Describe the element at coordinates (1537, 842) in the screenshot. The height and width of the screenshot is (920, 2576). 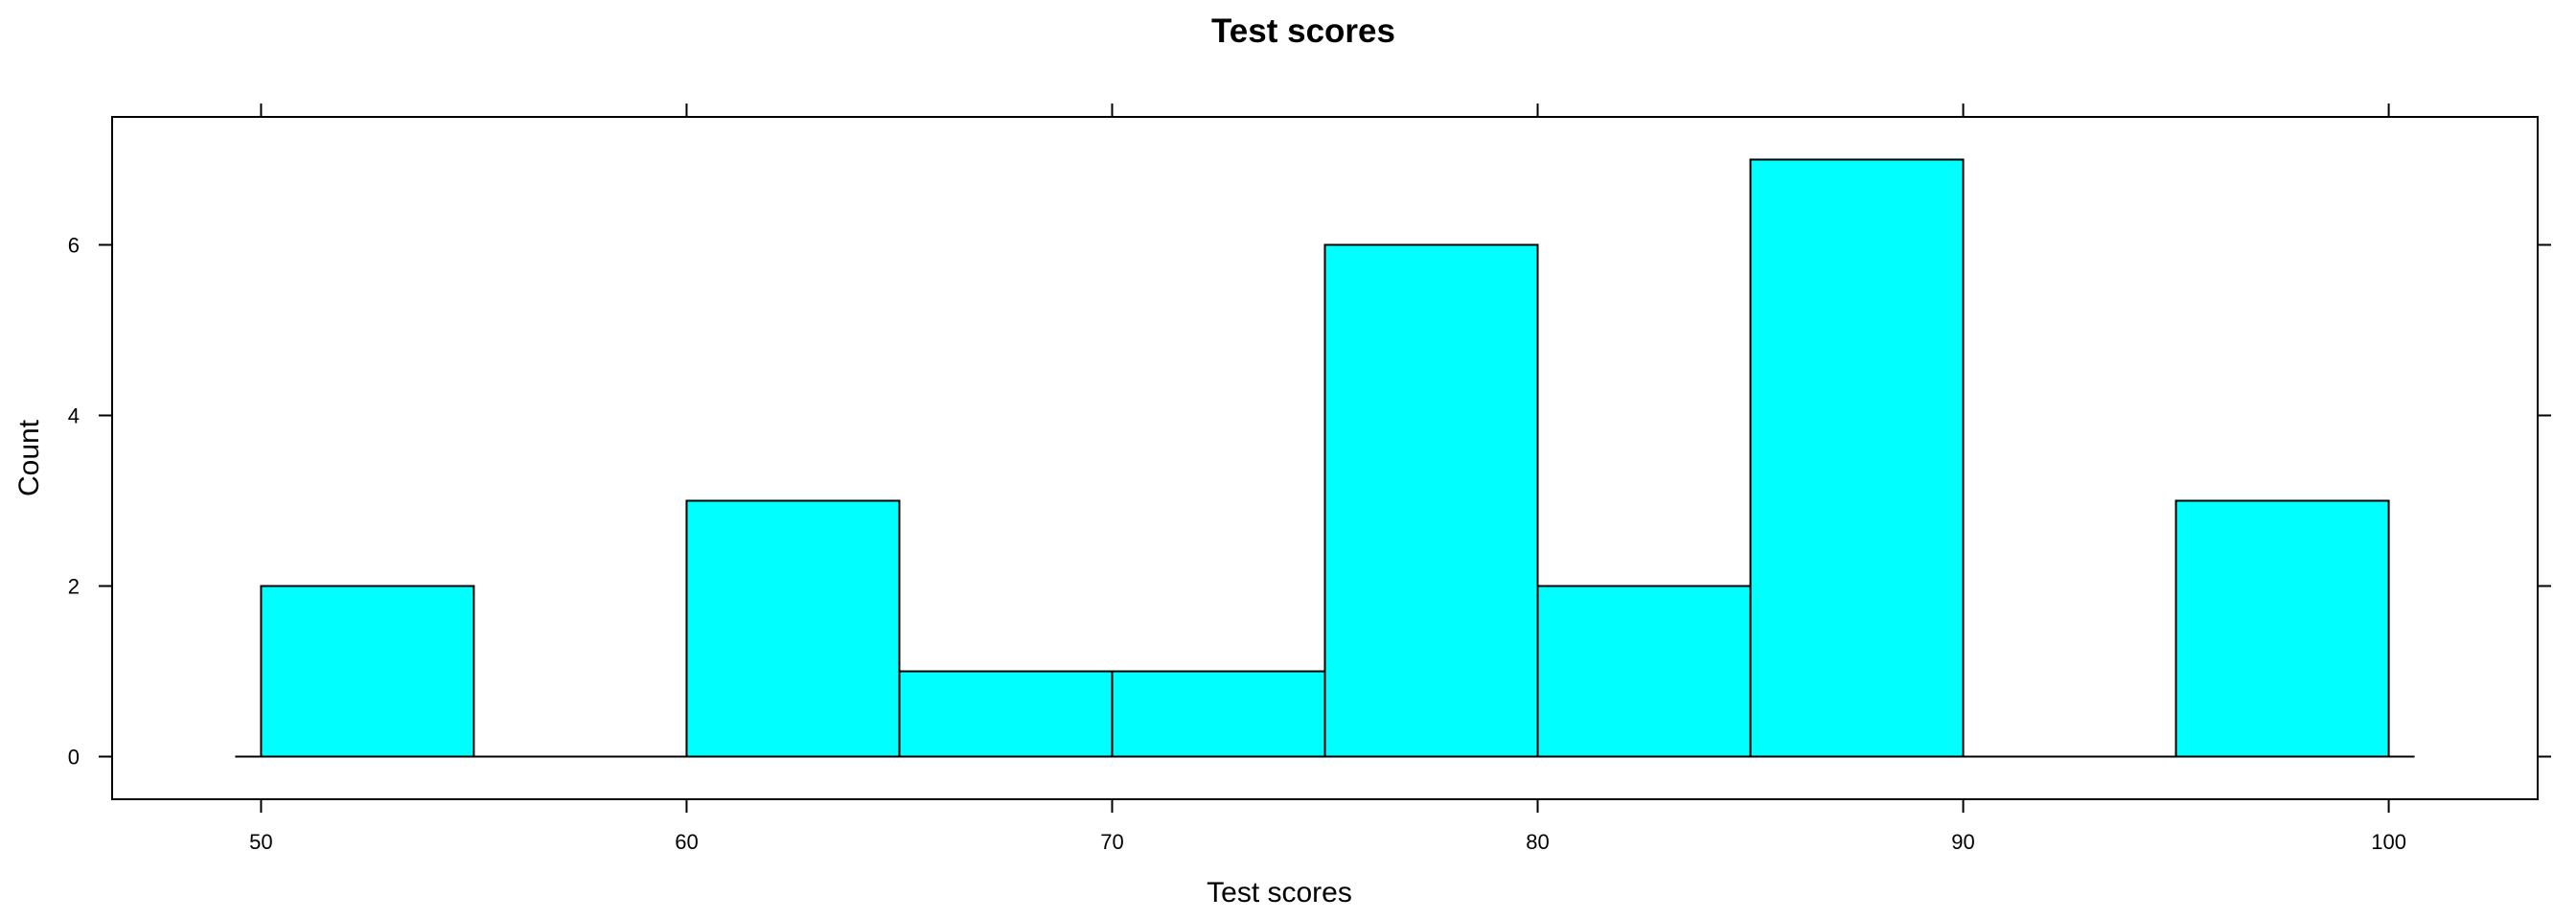
I see `x-tick-label-80: 80` at that location.